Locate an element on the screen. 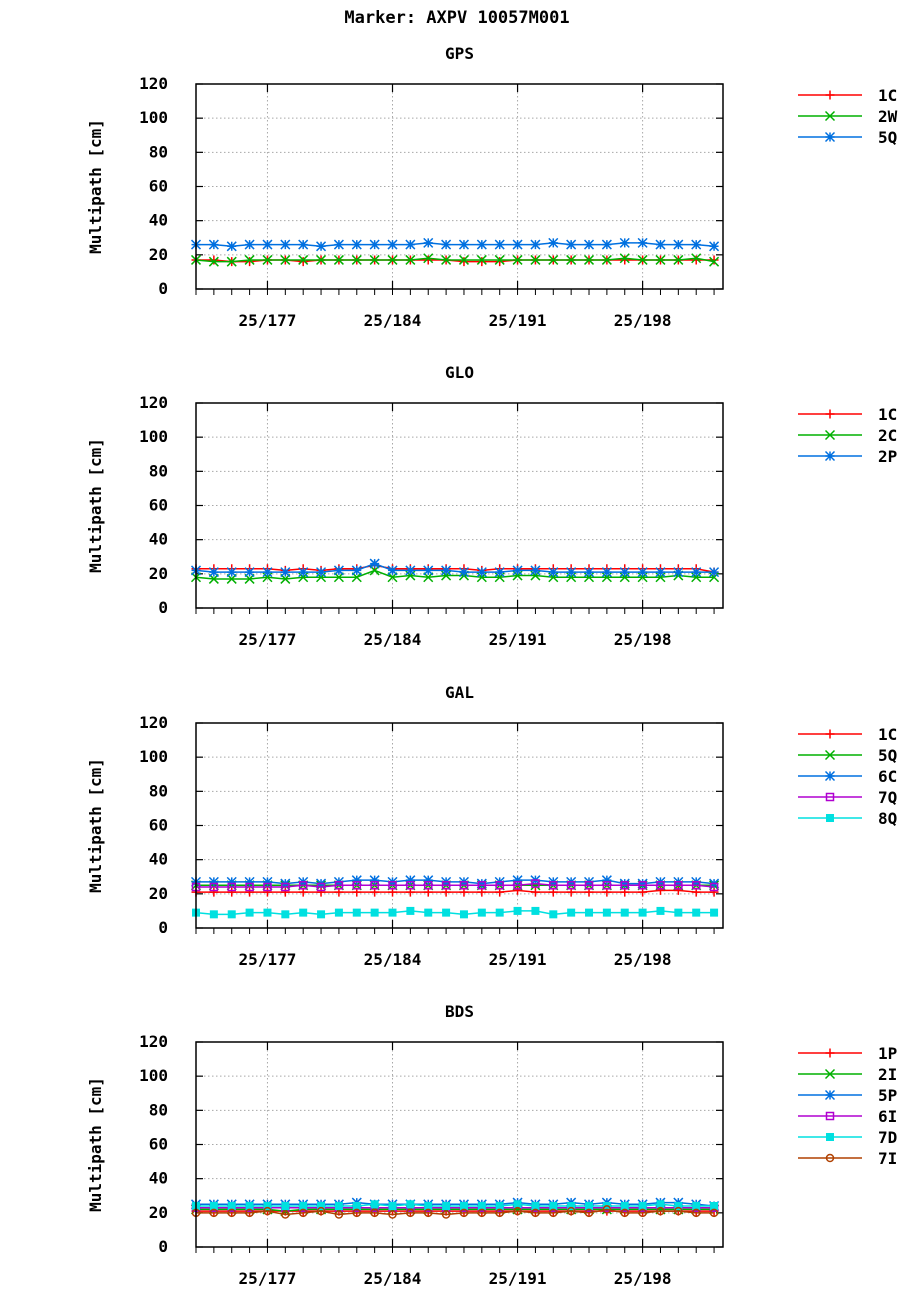  legend-item: 2P is located at coordinates (847, 456).